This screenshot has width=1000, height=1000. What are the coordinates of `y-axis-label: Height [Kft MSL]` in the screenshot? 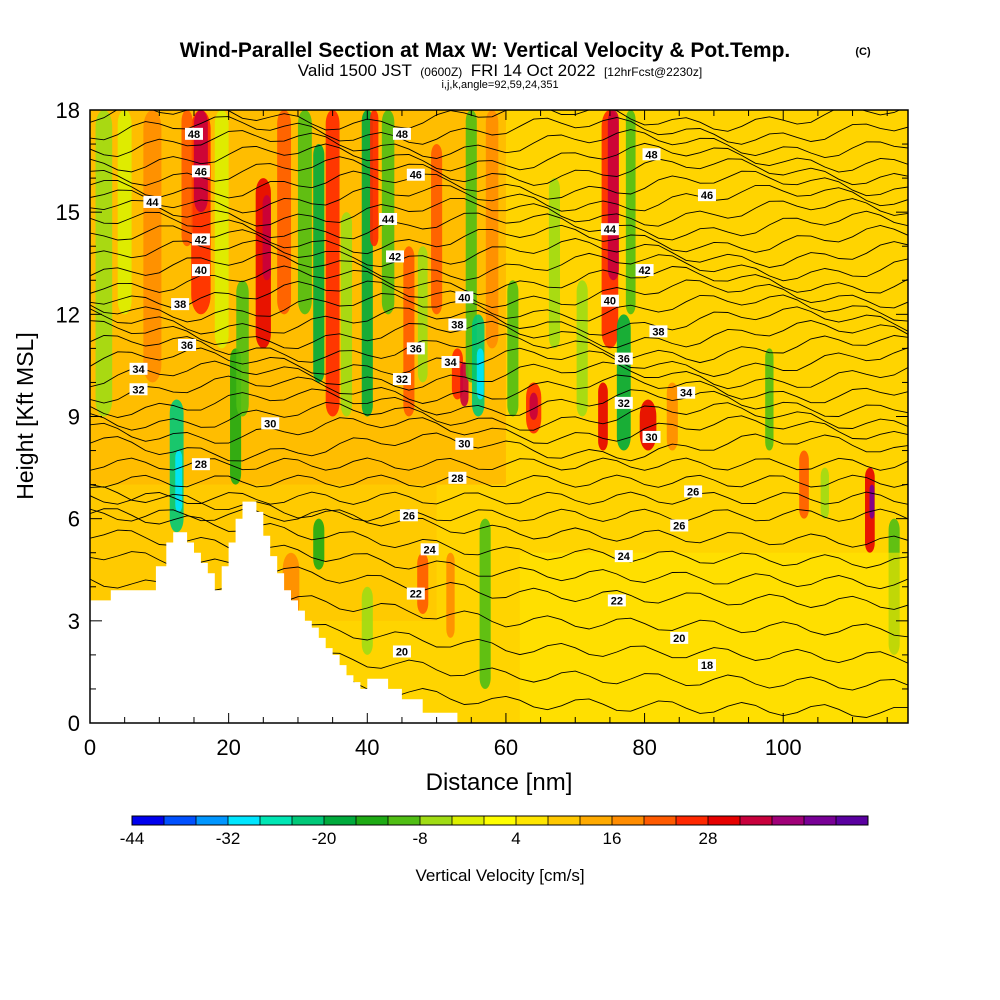 It's located at (25, 415).